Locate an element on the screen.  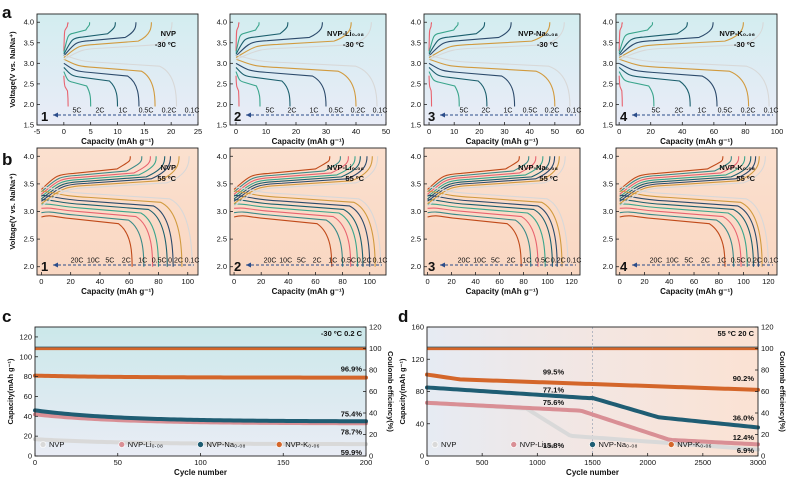
charge-curve-5C is located at coordinates (66, 37).